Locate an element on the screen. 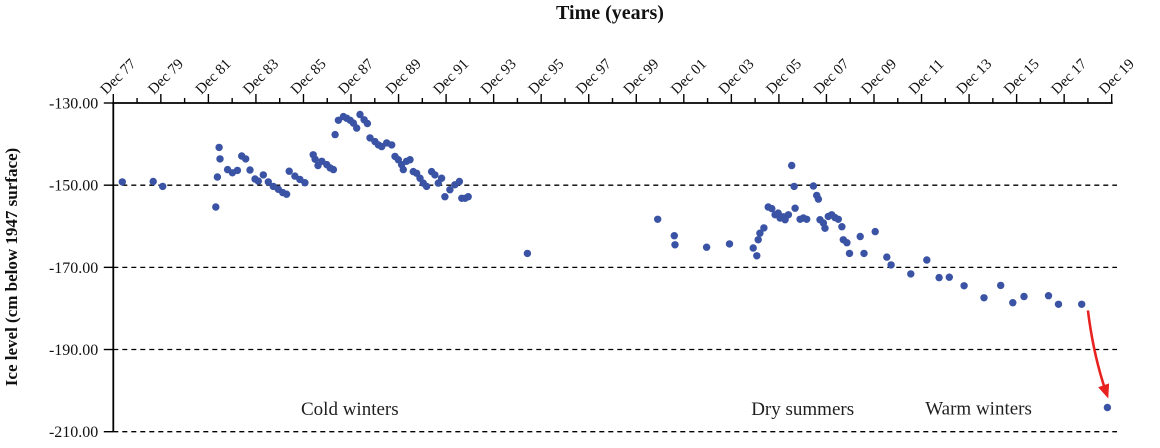 This screenshot has height=448, width=1160. trend-arrow is located at coordinates (1098, 354).